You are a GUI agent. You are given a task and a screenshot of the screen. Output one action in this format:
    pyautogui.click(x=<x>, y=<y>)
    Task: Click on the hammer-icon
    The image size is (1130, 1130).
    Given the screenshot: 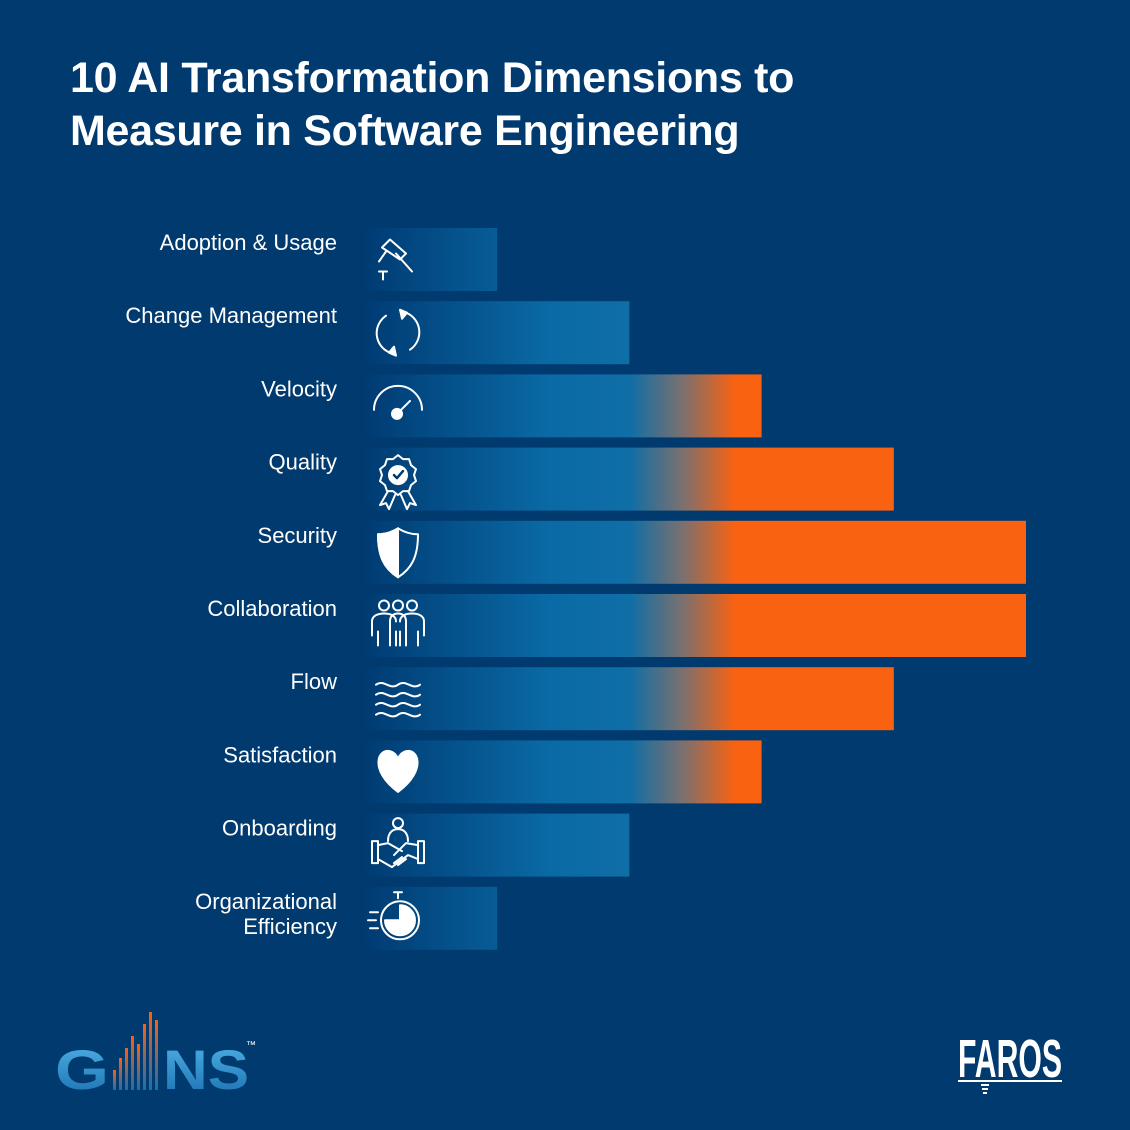 What is the action you would take?
    pyautogui.click(x=395, y=259)
    